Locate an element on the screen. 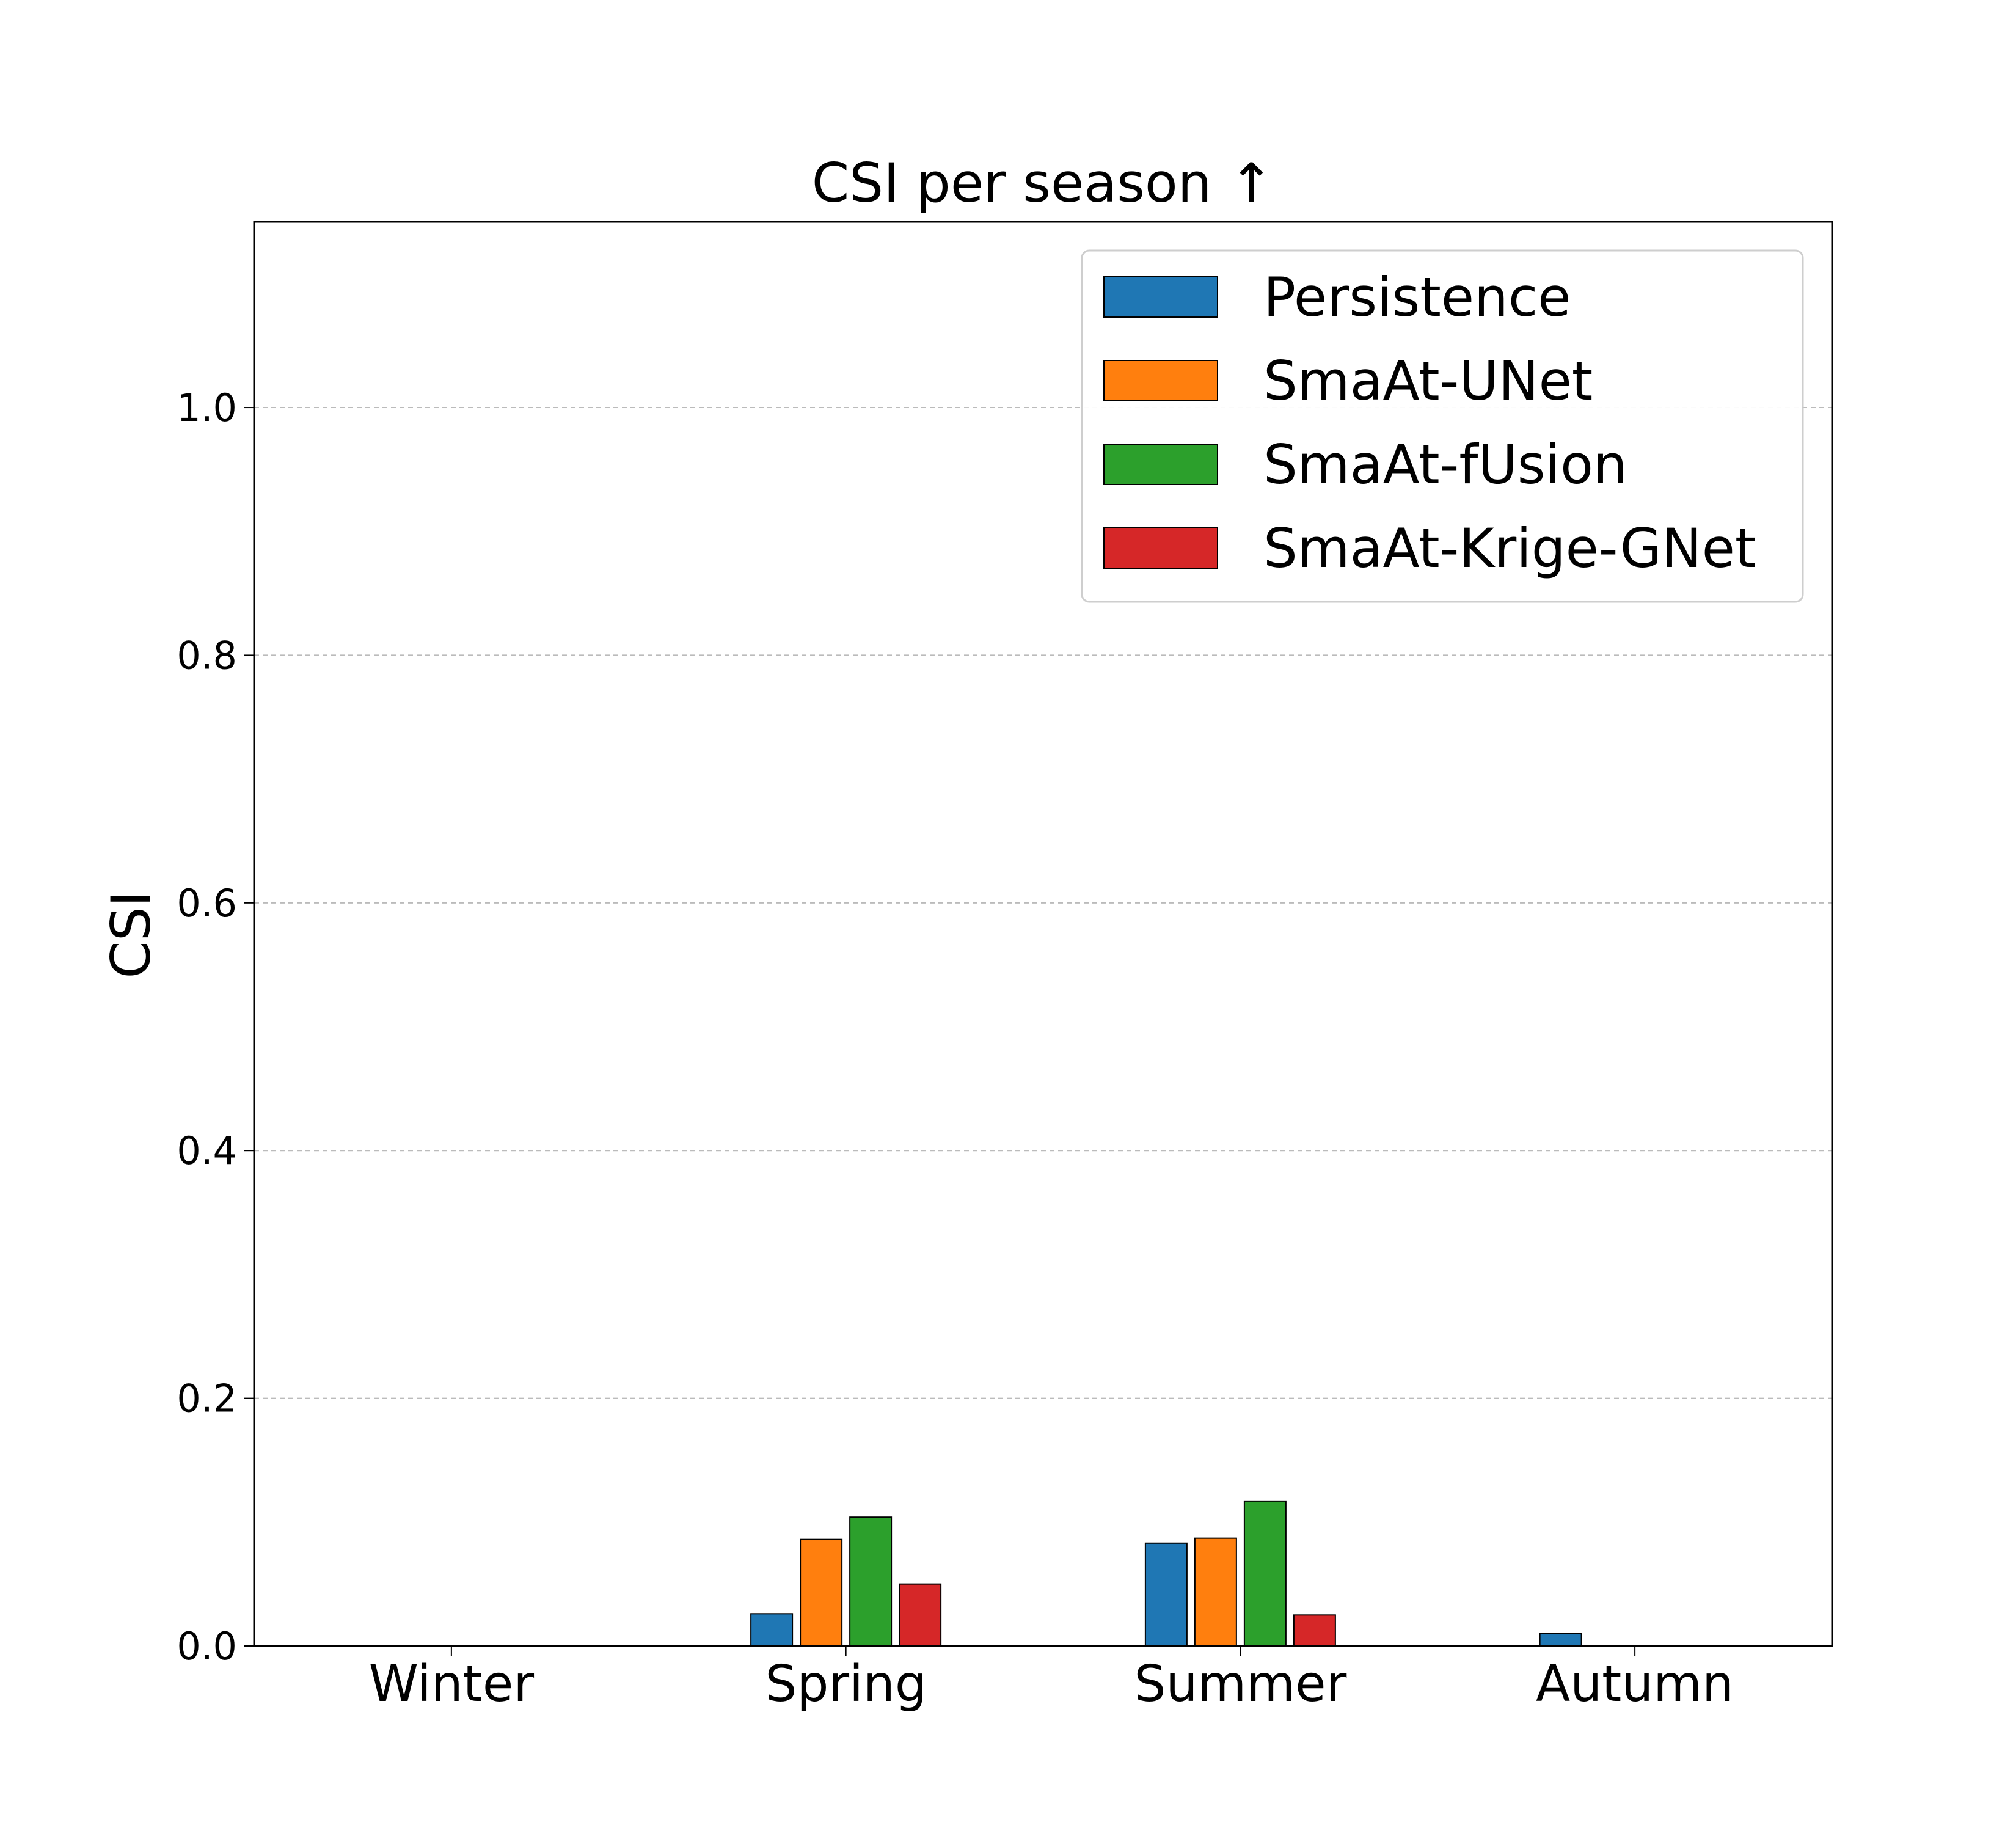 The image size is (2016, 1836). bar-persistence-summer is located at coordinates (1166, 1594).